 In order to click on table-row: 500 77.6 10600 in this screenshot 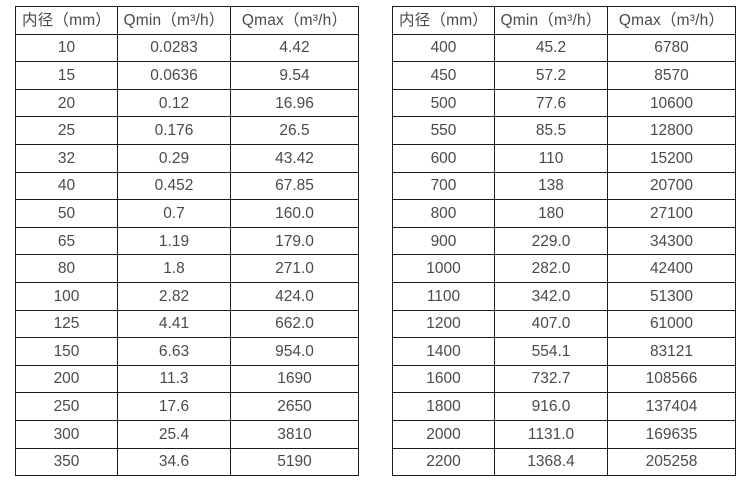, I will do `click(564, 103)`.